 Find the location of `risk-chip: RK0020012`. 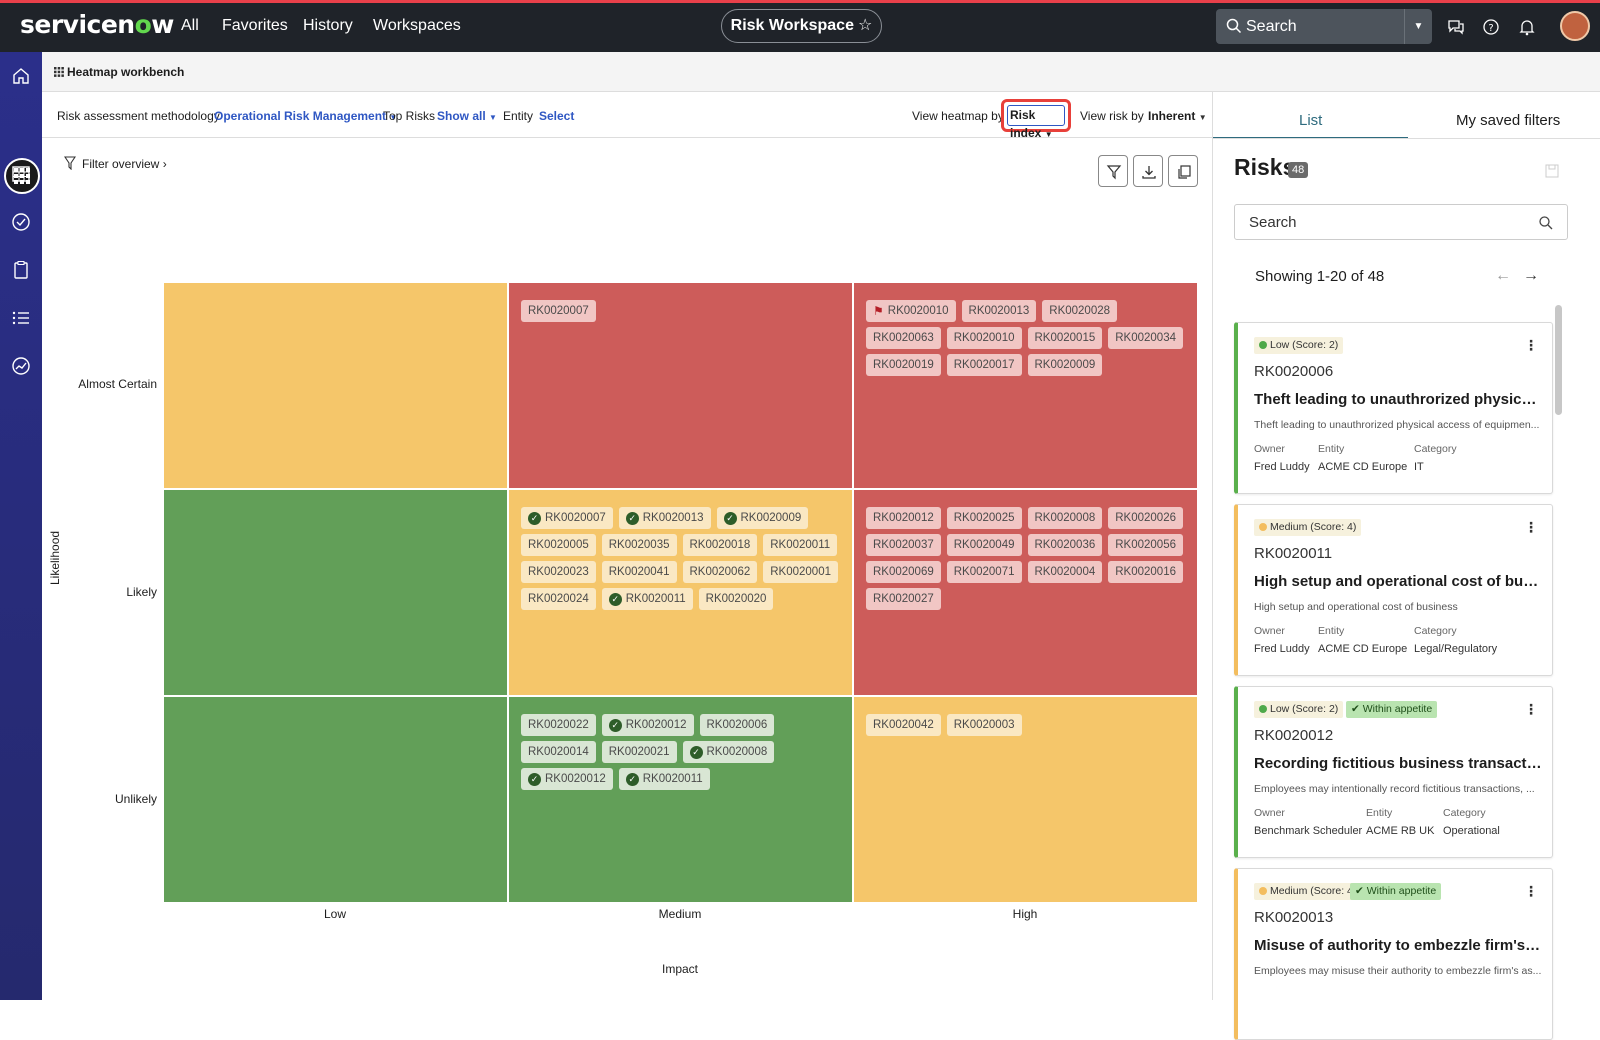

risk-chip: RK0020012 is located at coordinates (903, 518).